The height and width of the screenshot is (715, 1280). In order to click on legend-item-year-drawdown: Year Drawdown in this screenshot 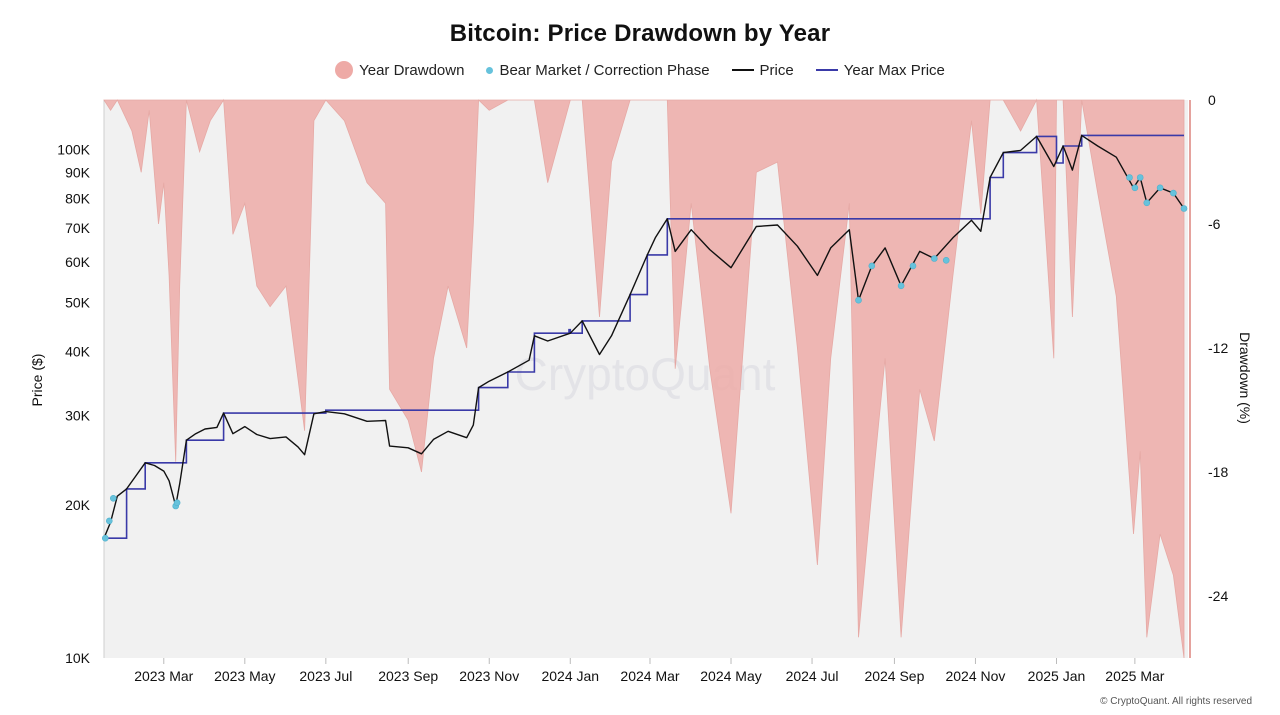, I will do `click(399, 70)`.